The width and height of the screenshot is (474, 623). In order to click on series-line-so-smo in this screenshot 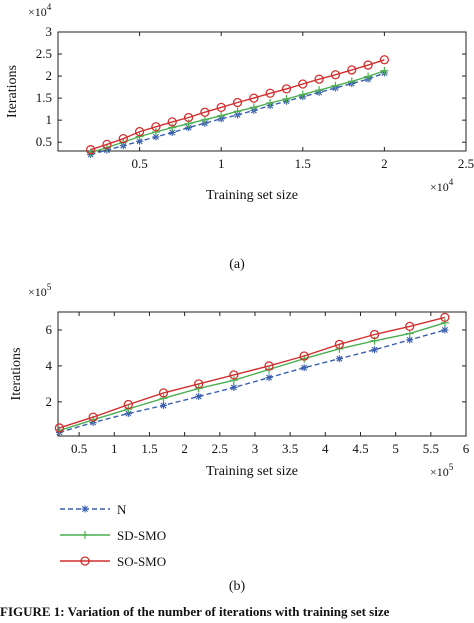, I will do `click(252, 372)`.